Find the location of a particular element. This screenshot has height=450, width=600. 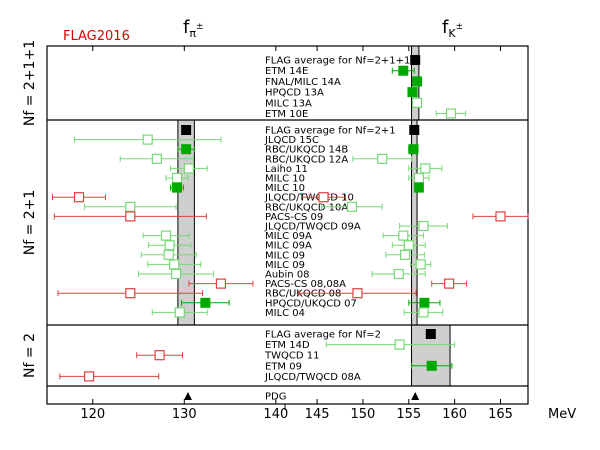

entry-label: RBC/UKQCD 08 is located at coordinates (303, 294).